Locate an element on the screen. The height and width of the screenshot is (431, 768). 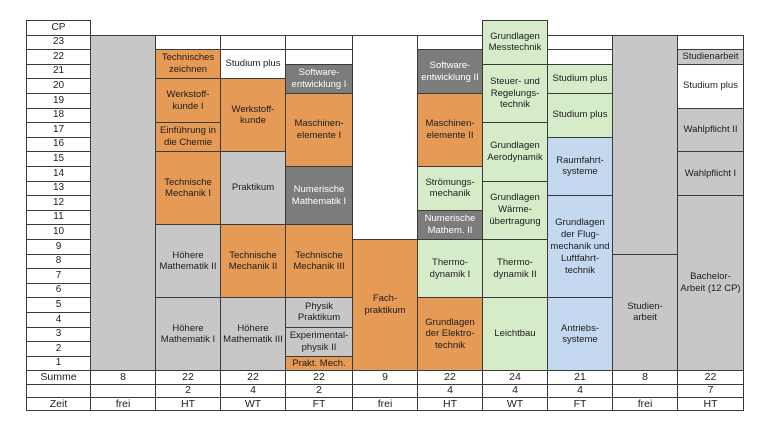
term-row-label: Zeit is located at coordinates (58, 404).